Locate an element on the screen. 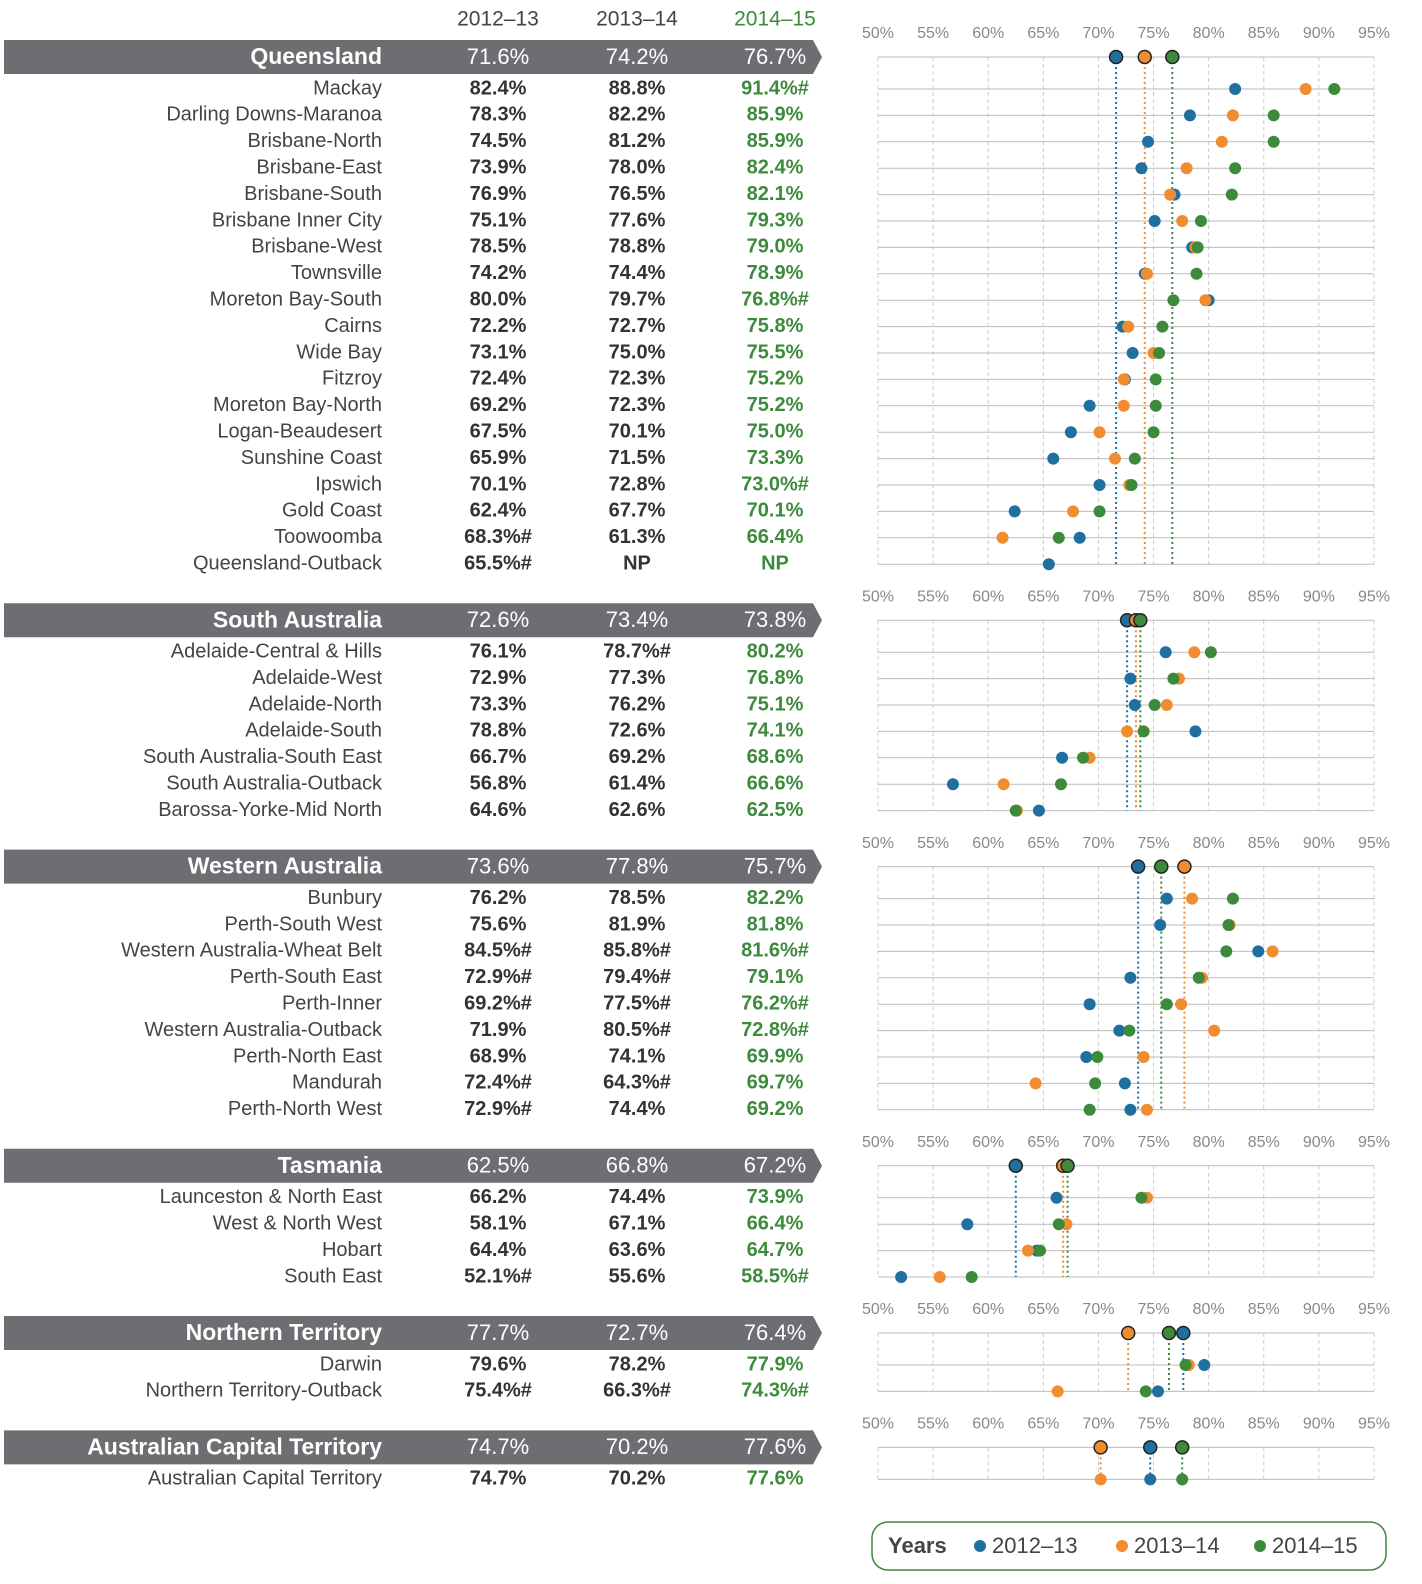  row-value: 74.7% is located at coordinates (498, 1479).